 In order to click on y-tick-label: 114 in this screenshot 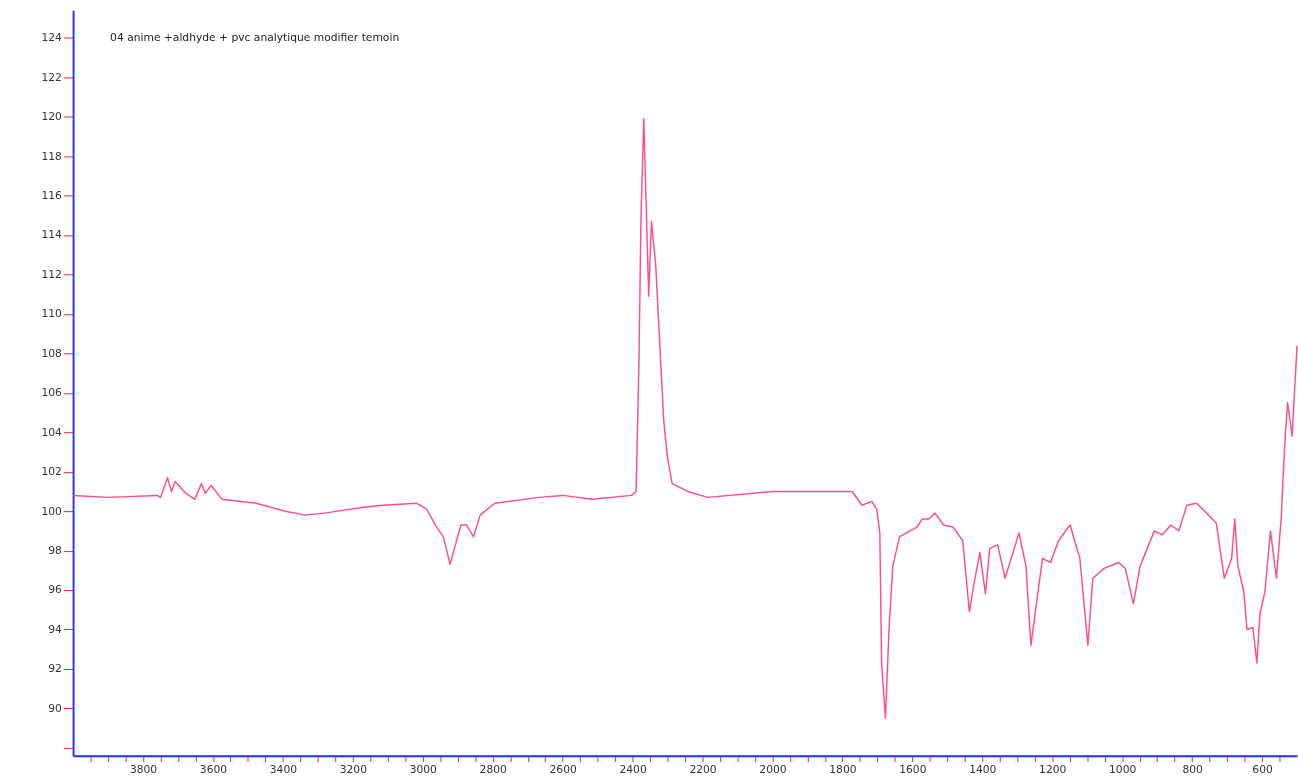, I will do `click(52, 235)`.